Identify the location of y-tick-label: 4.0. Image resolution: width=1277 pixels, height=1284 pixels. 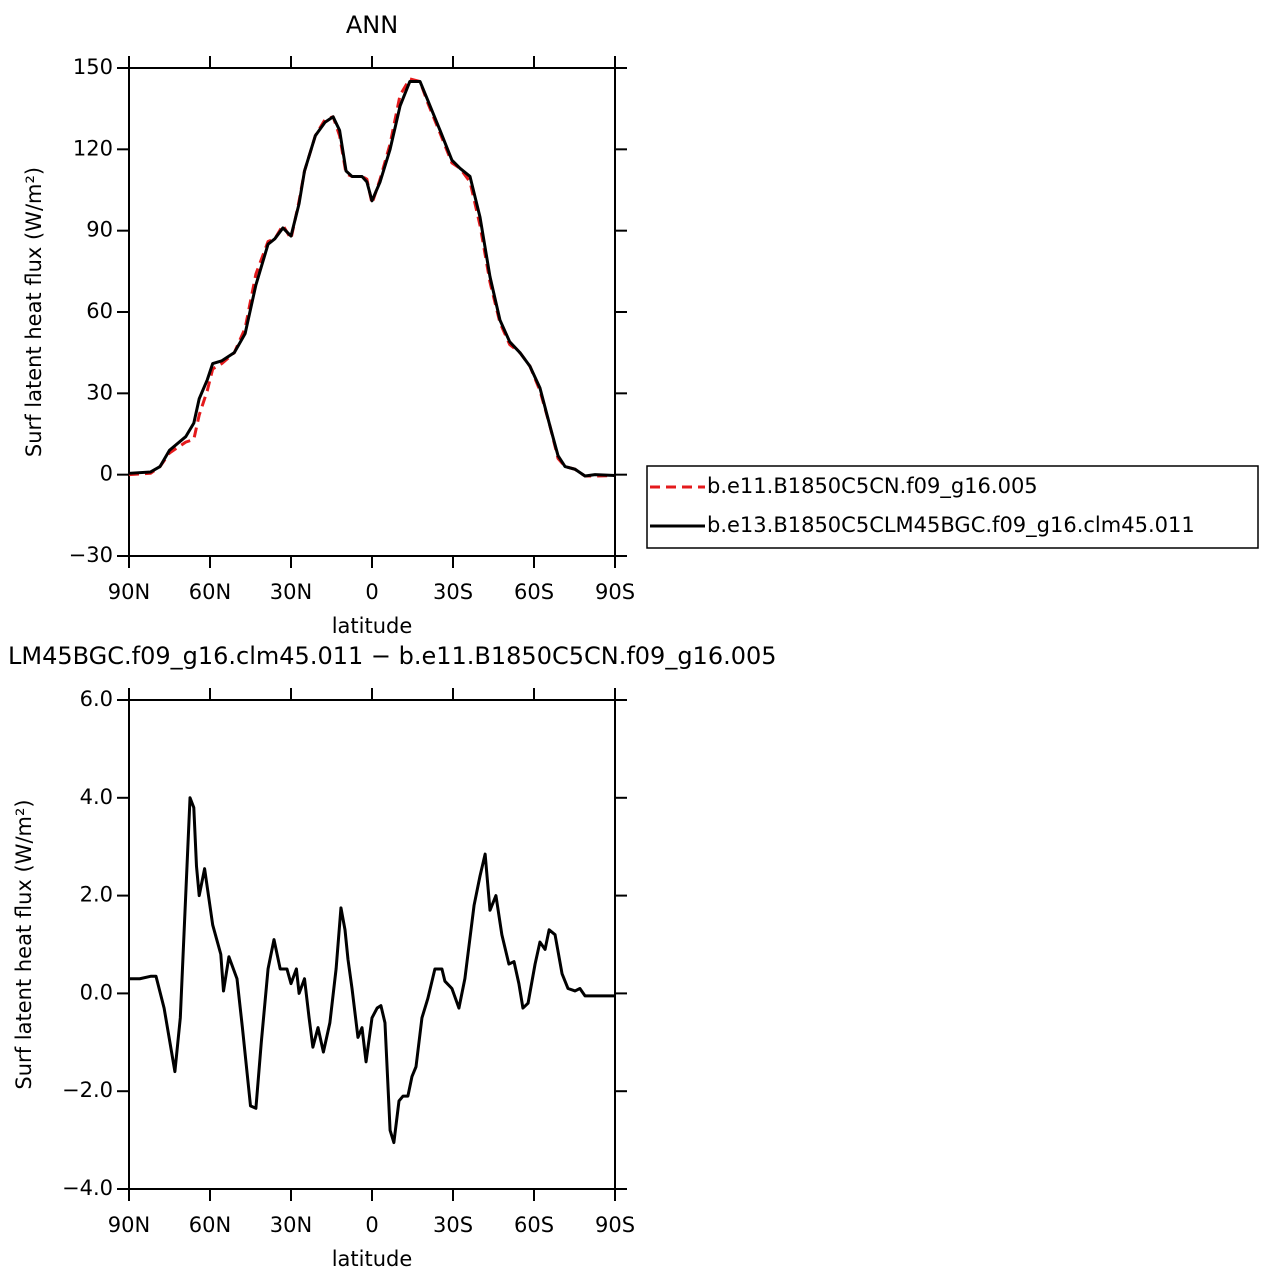
(96, 797).